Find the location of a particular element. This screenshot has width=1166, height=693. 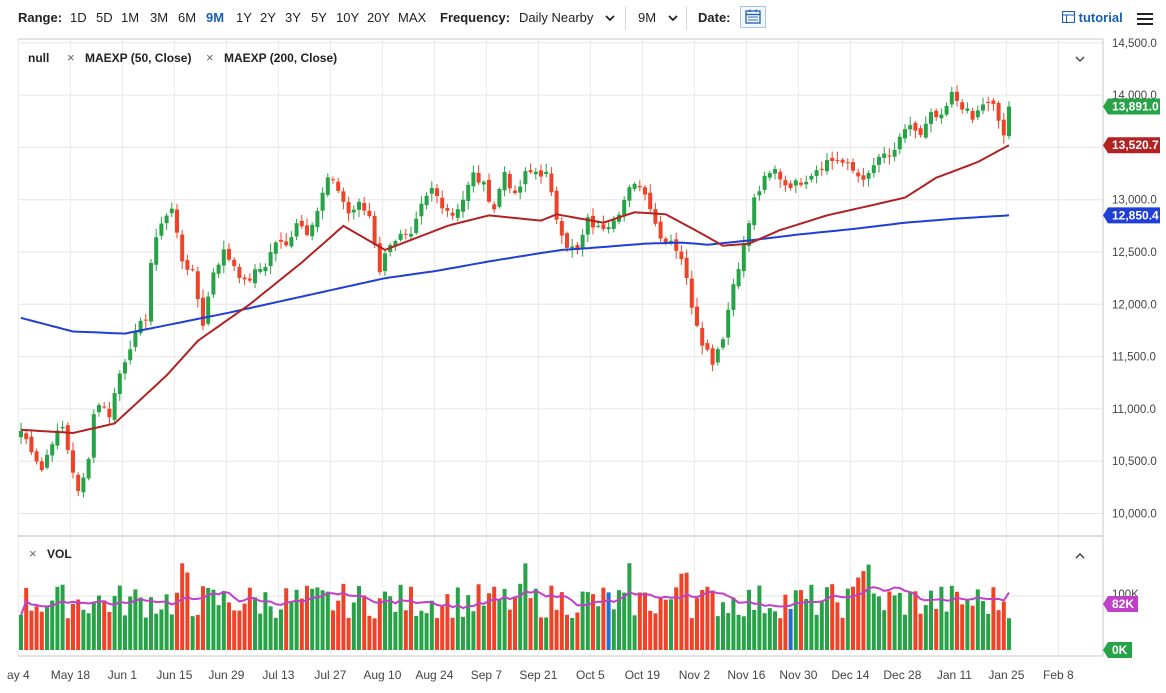

tutorial-icon is located at coordinates (1068, 17).